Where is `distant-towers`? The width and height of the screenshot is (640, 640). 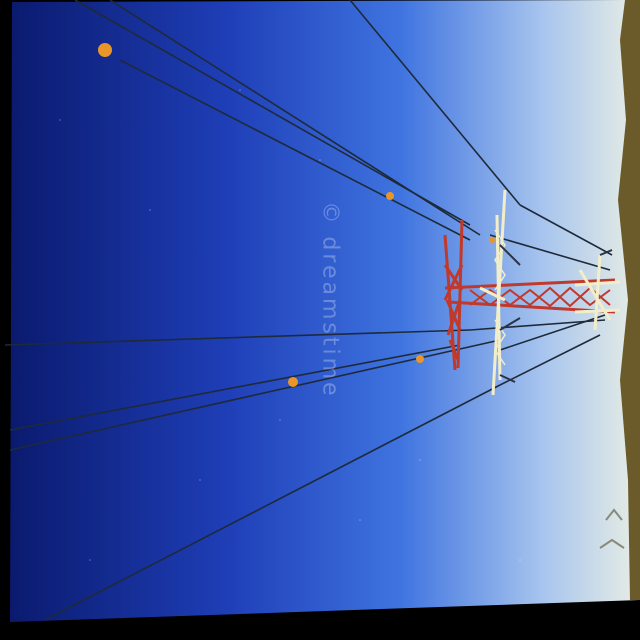 distant-towers is located at coordinates (612, 528).